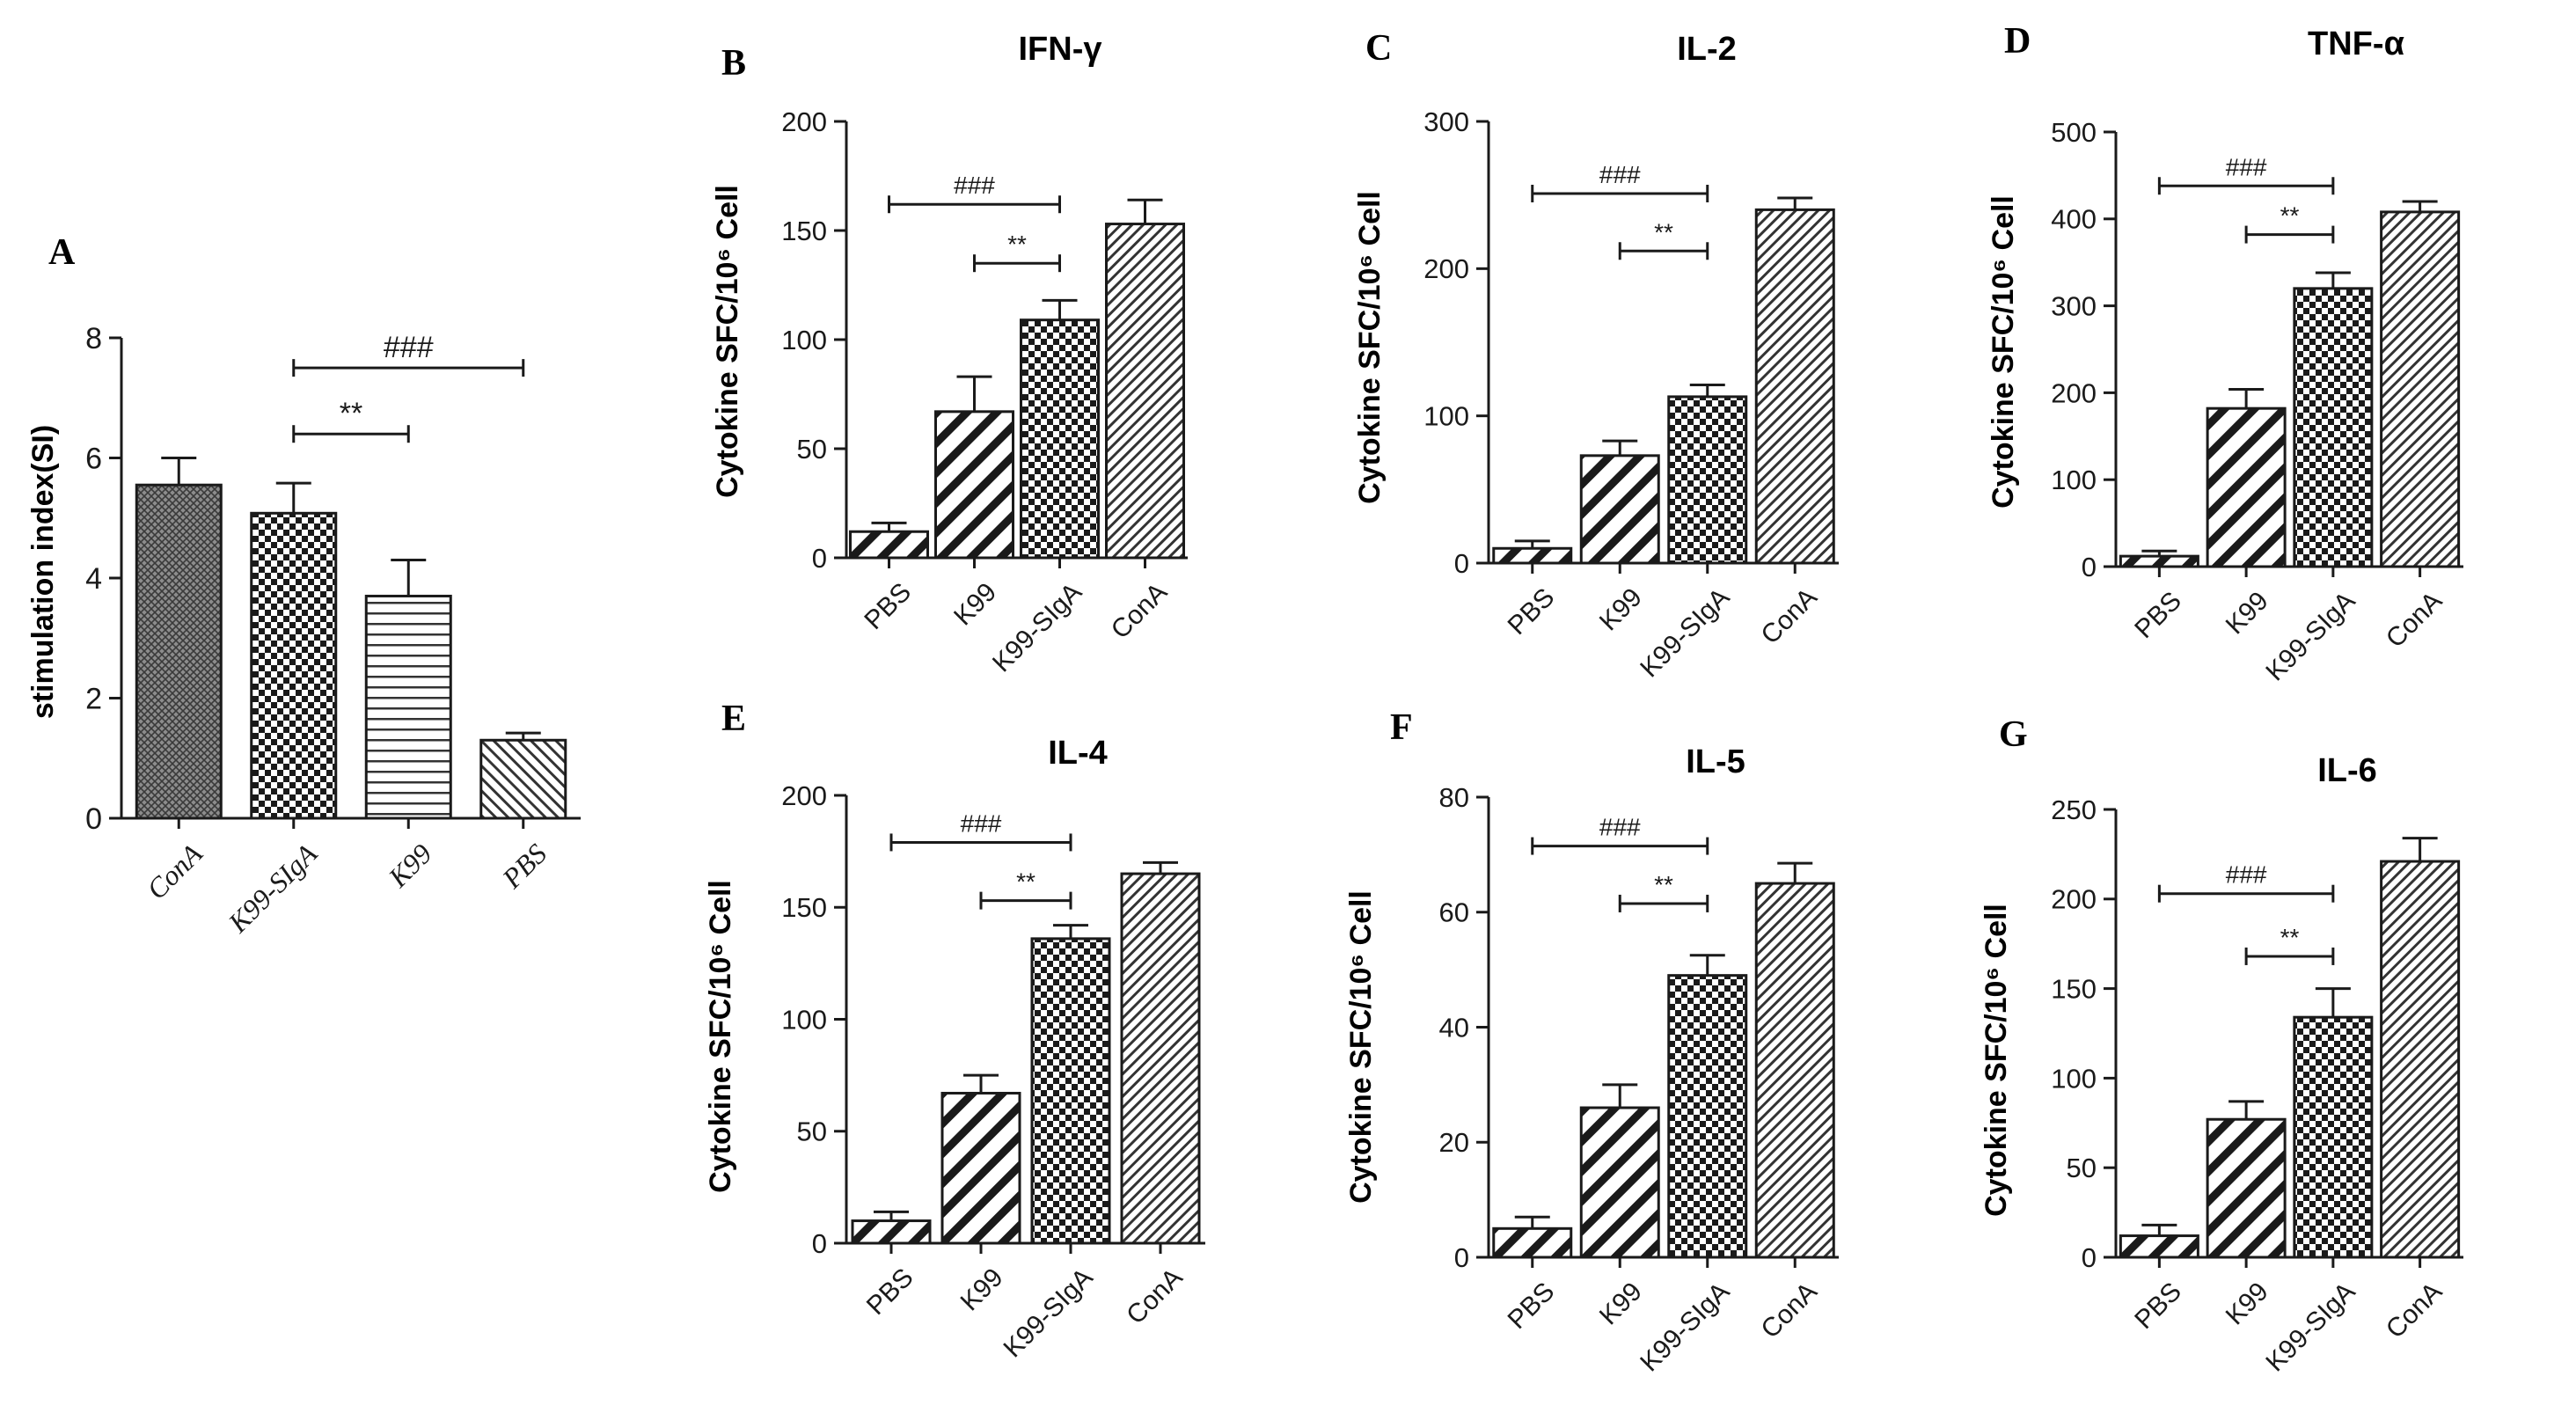 This screenshot has height=1413, width=2576. I want to click on panel-e-title: IL-4, so click(1078, 753).